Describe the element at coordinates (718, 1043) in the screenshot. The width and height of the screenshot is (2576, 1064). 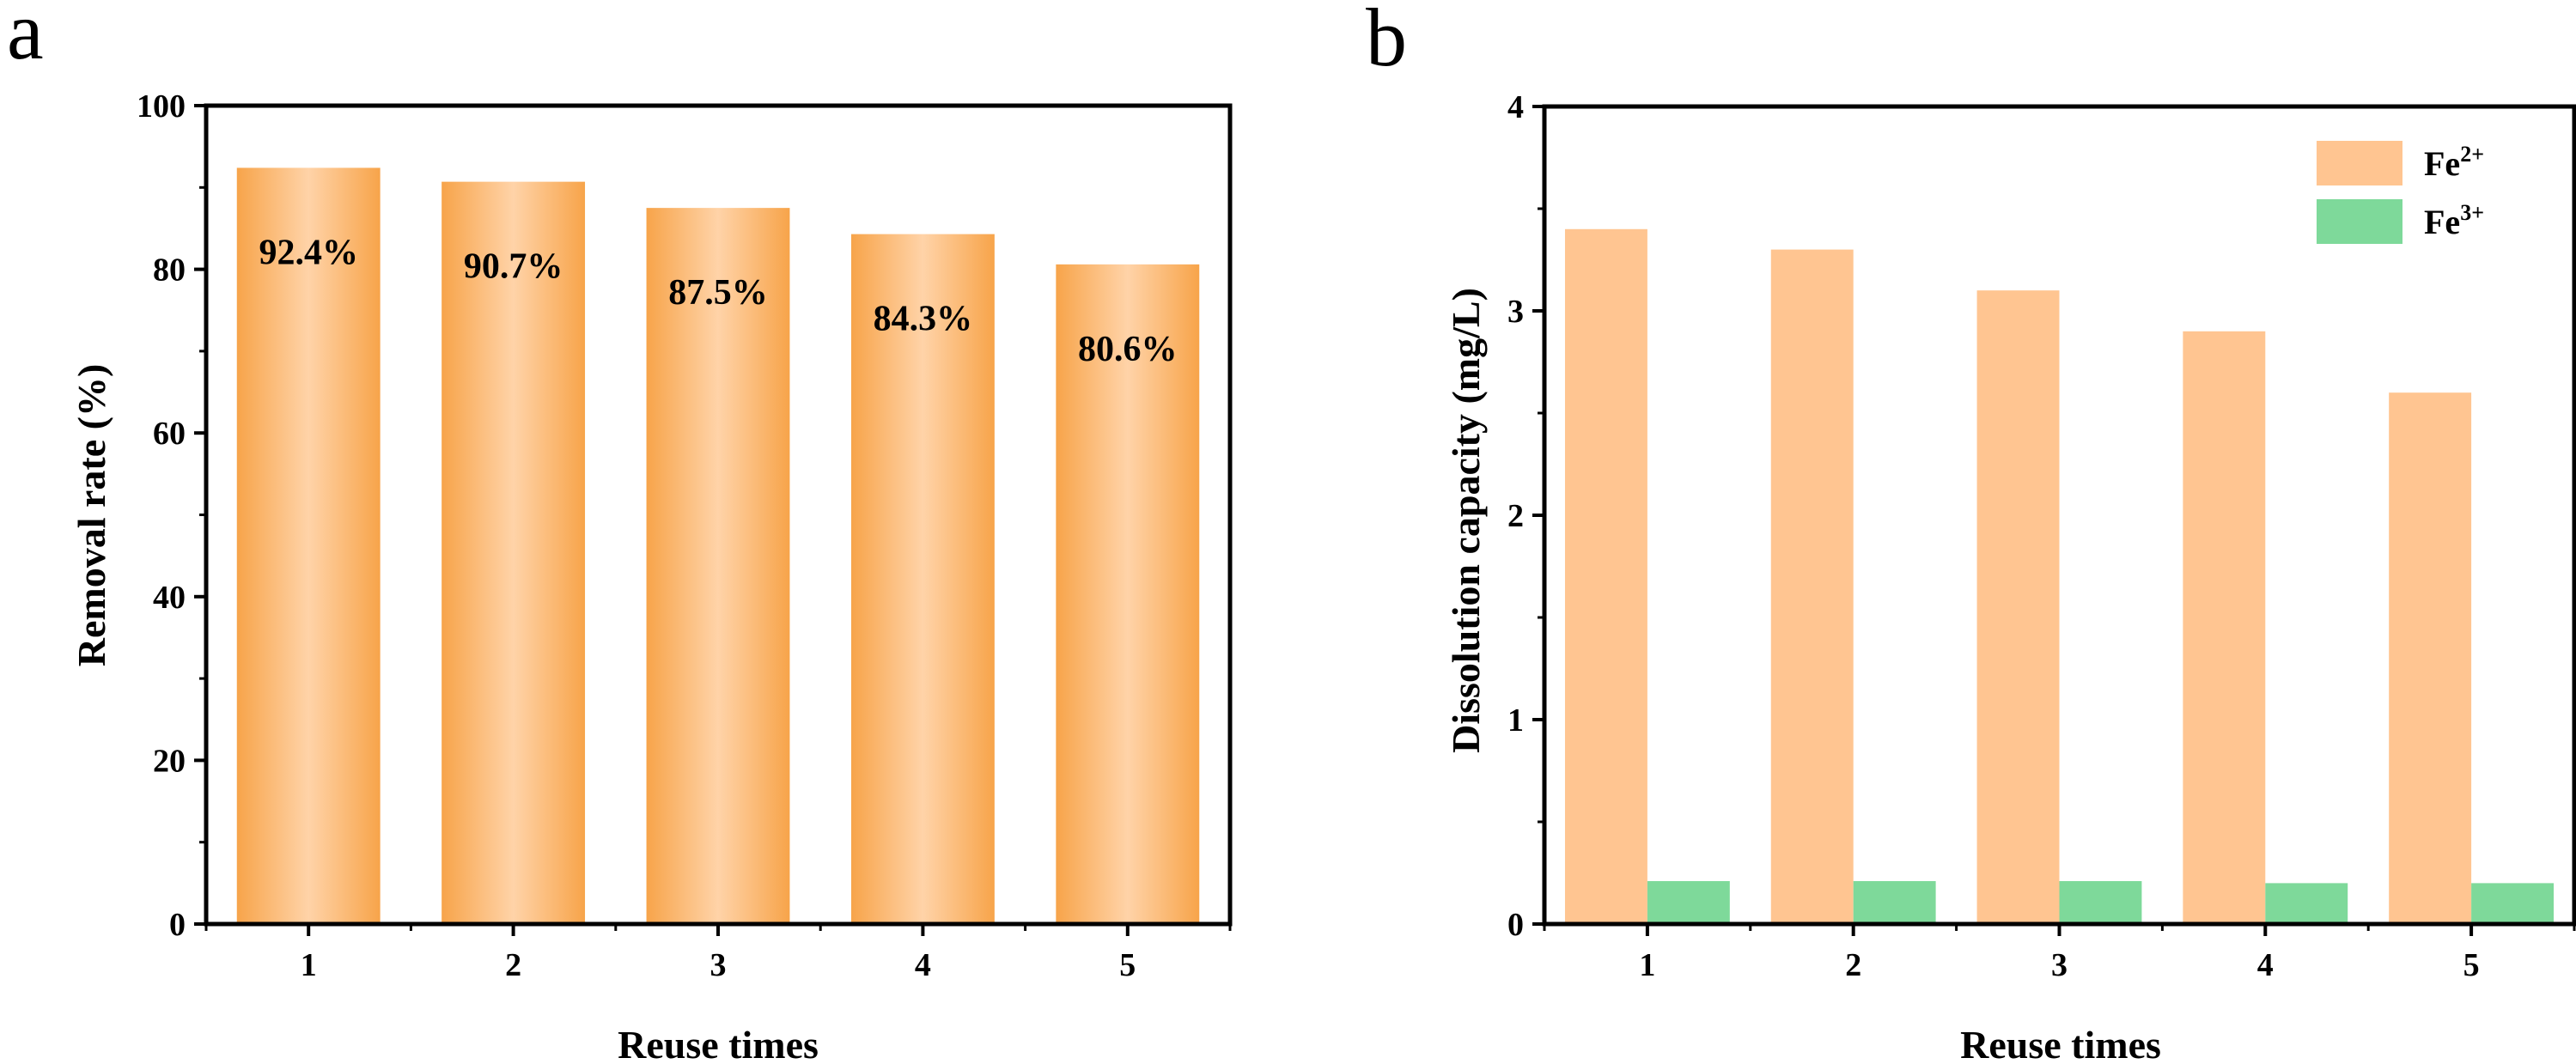
I see `panel-a-x-axis-label: Reuse times` at that location.